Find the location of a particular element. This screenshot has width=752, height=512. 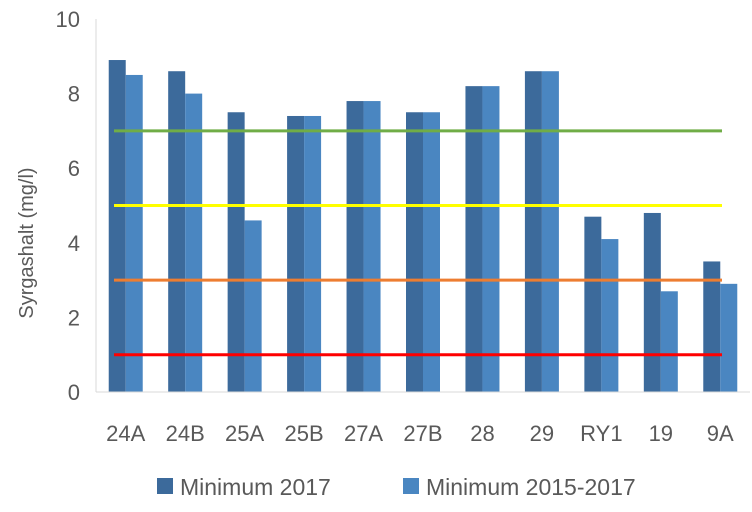

bar-minimum-2015-2017-24b is located at coordinates (194, 242).